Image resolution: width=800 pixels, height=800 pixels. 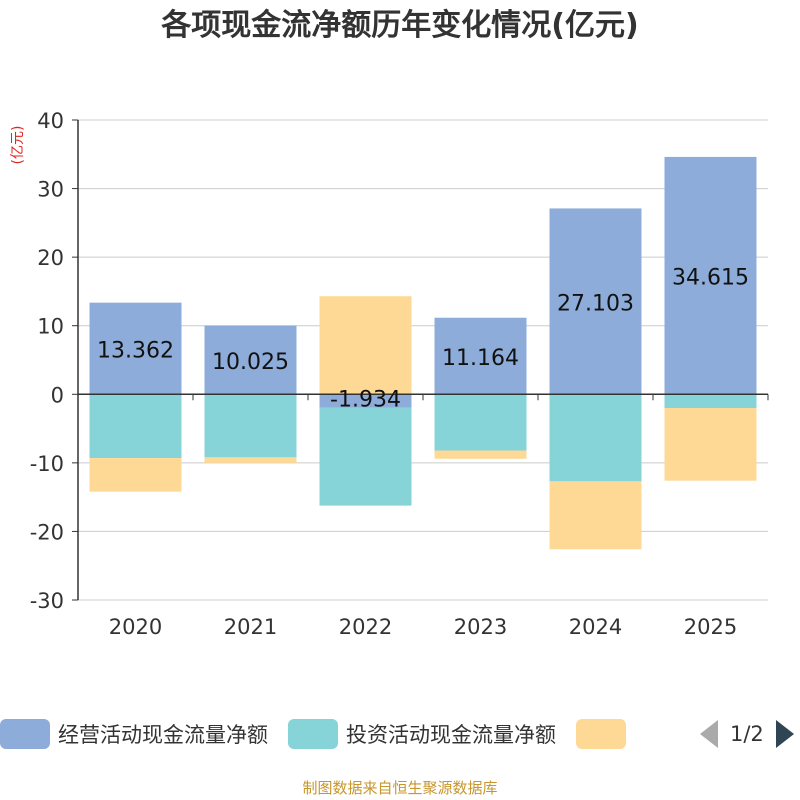 What do you see at coordinates (595, 627) in the screenshot?
I see `x-tick-label-2024: 2024` at bounding box center [595, 627].